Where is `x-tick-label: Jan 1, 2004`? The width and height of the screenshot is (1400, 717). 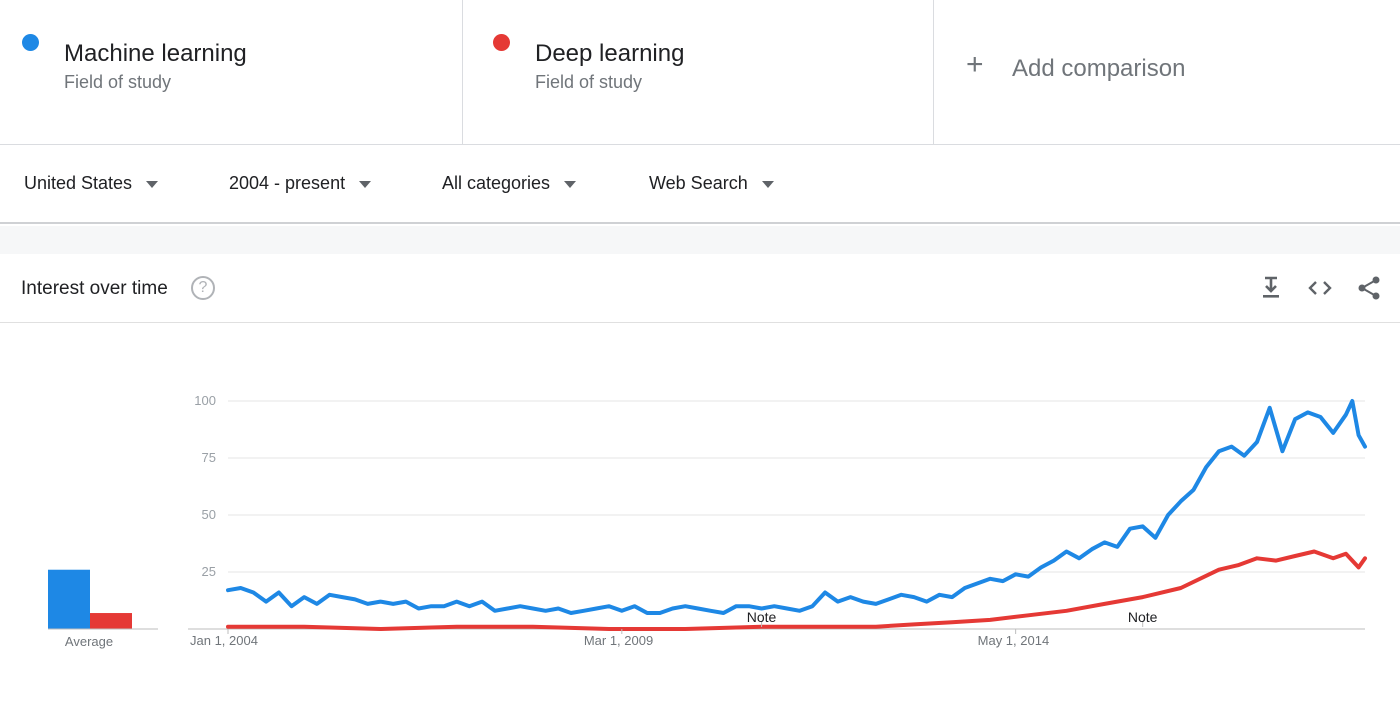
x-tick-label: Jan 1, 2004 is located at coordinates (224, 640).